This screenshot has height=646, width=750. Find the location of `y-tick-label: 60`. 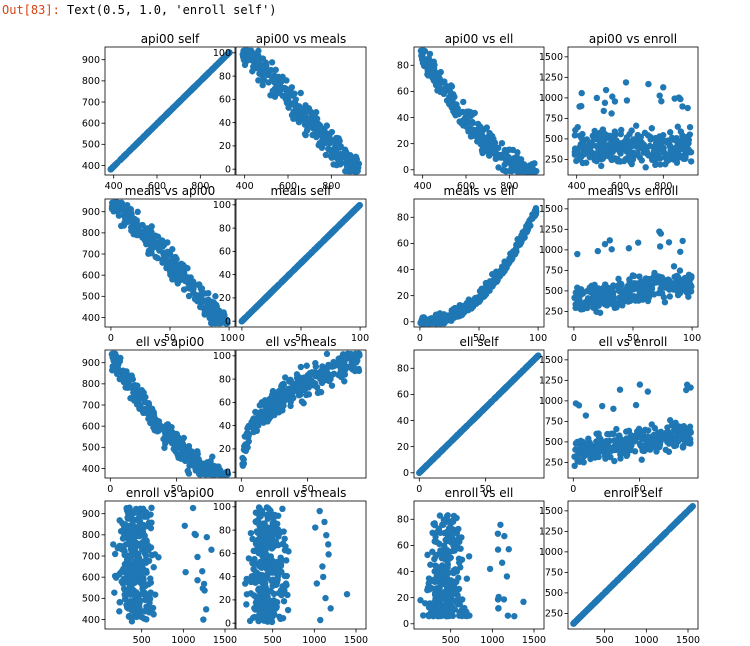

y-tick-label: 60 is located at coordinates (225, 554).